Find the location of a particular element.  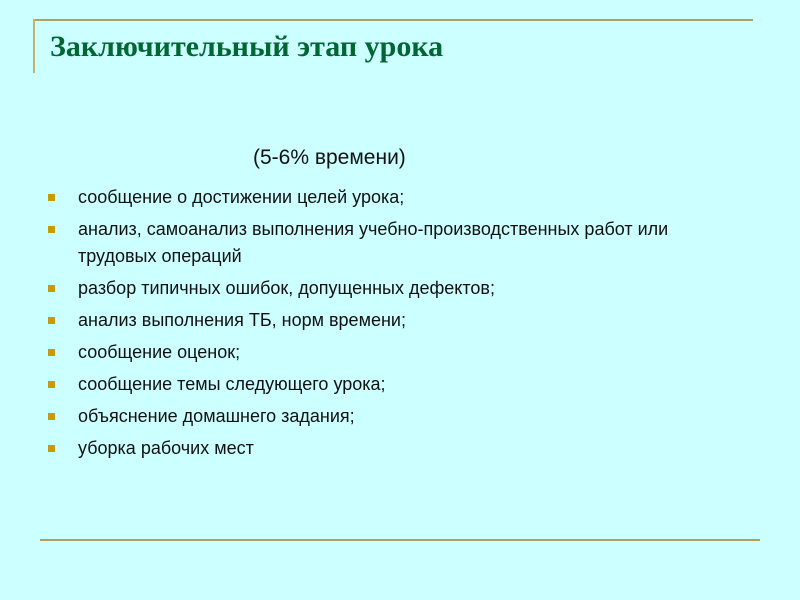

item-text: анализ выполнения ТБ, норм времени; is located at coordinates (242, 320).